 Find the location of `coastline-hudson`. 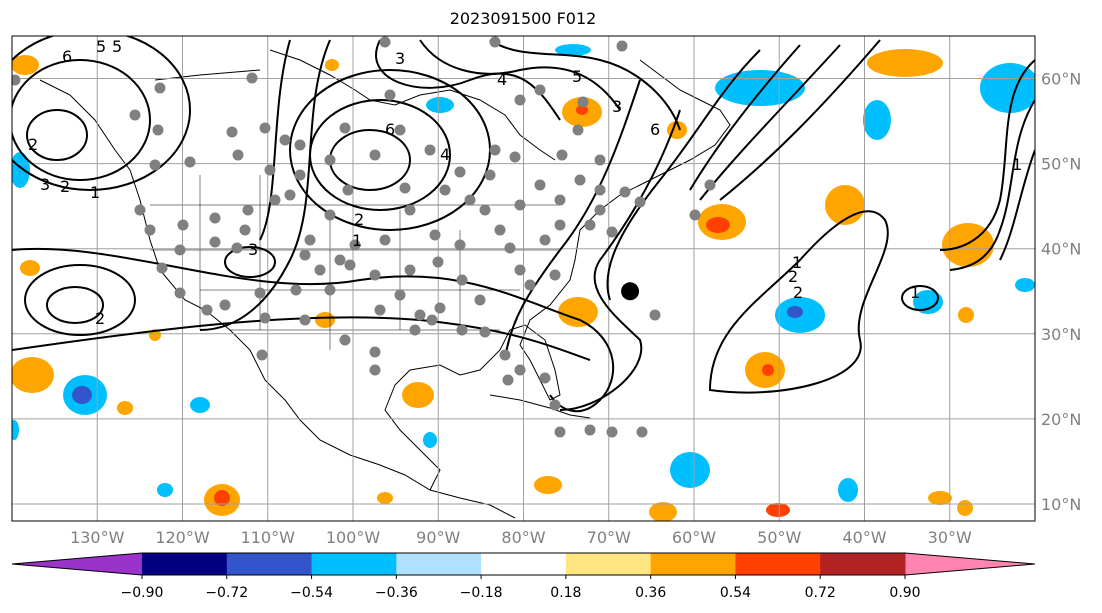

coastline-hudson is located at coordinates (412, 105).